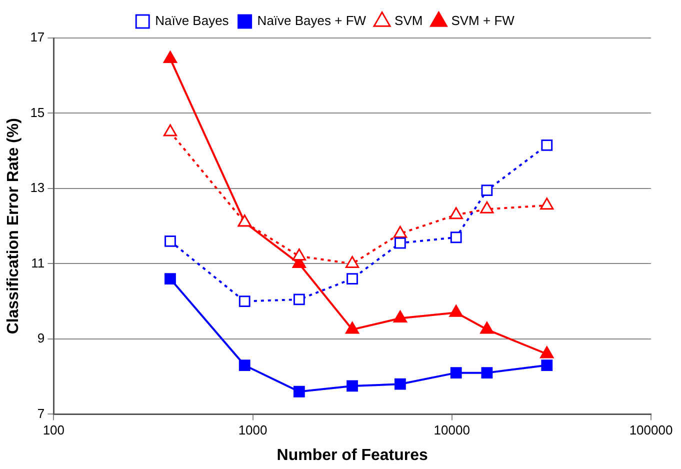 The width and height of the screenshot is (681, 469). Describe the element at coordinates (38, 262) in the screenshot. I see `y-tick-label: 11` at that location.